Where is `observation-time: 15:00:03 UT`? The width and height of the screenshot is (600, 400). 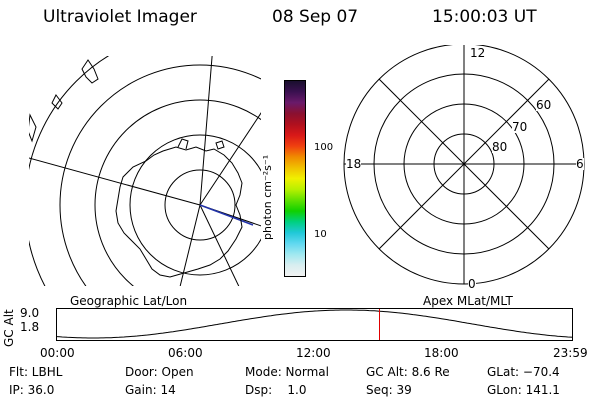 observation-time: 15:00:03 UT is located at coordinates (484, 17).